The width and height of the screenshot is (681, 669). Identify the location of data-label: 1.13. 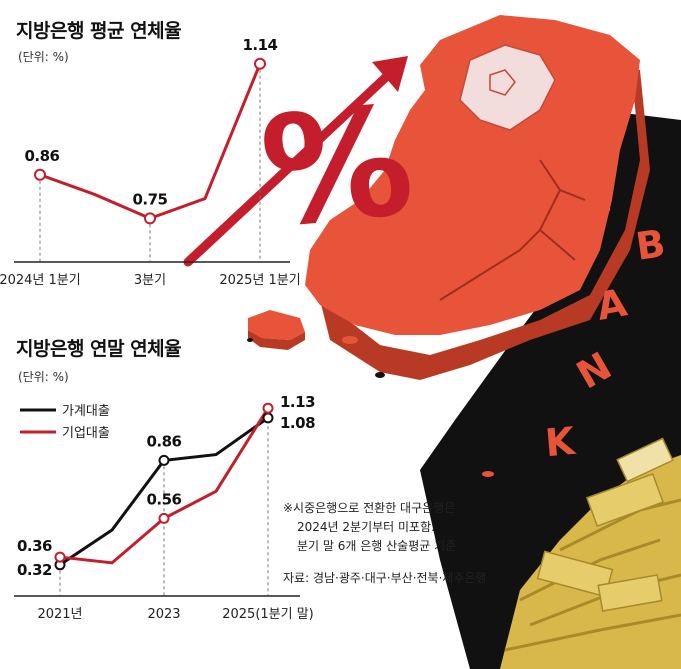
(297, 402).